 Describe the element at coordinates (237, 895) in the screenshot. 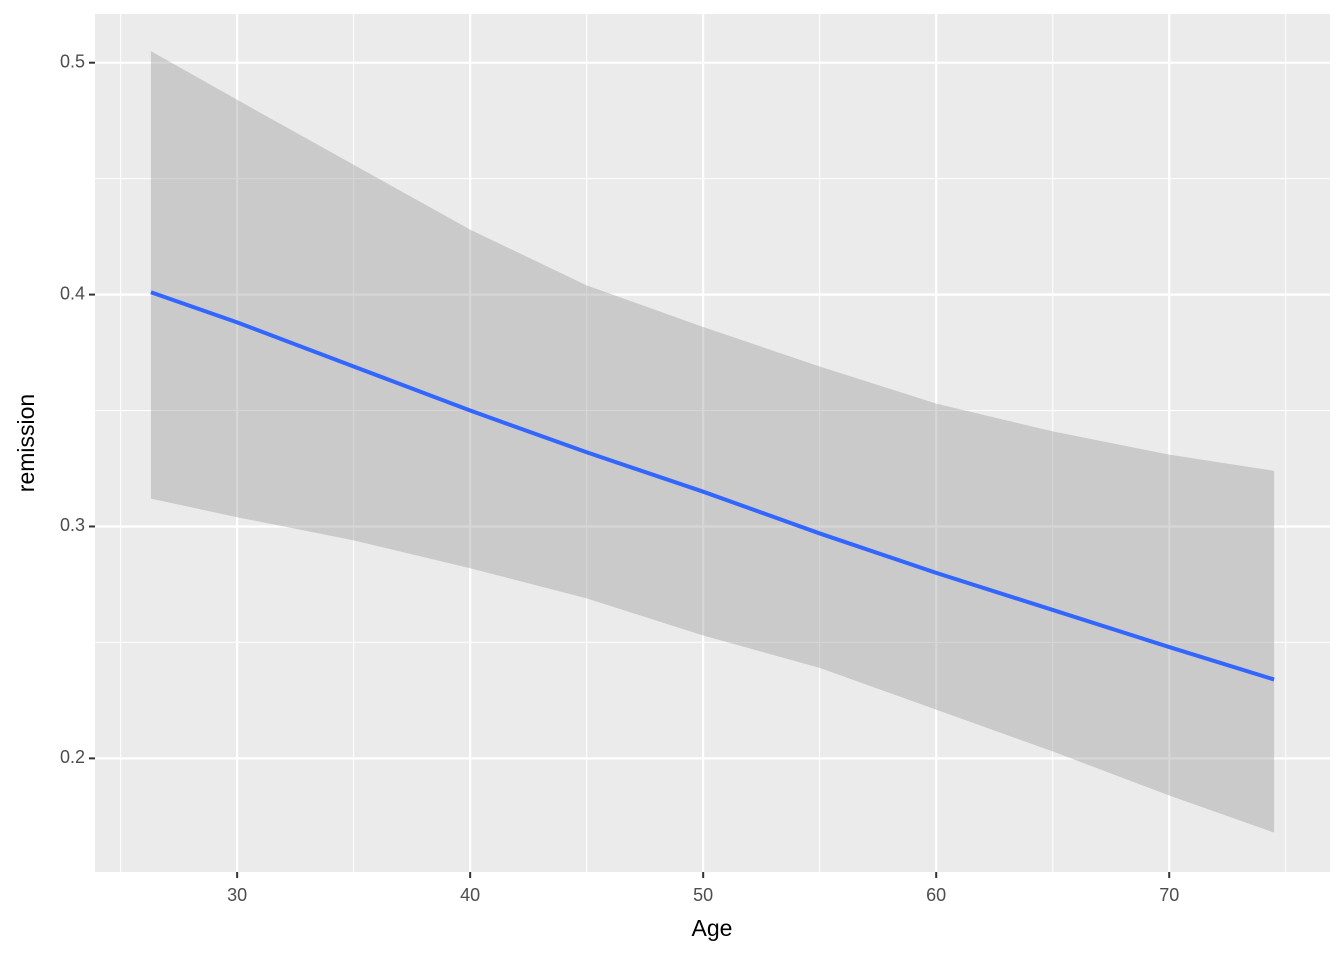

I see `x-tick-label: 30` at that location.